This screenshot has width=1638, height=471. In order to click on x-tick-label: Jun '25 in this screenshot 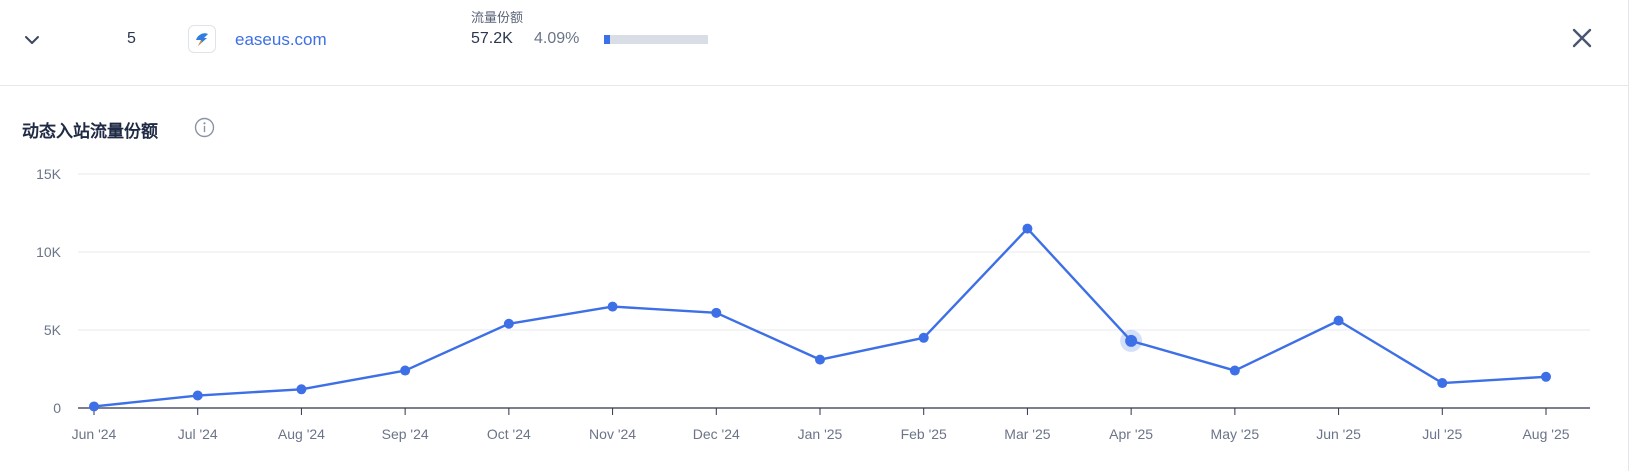, I will do `click(1338, 434)`.